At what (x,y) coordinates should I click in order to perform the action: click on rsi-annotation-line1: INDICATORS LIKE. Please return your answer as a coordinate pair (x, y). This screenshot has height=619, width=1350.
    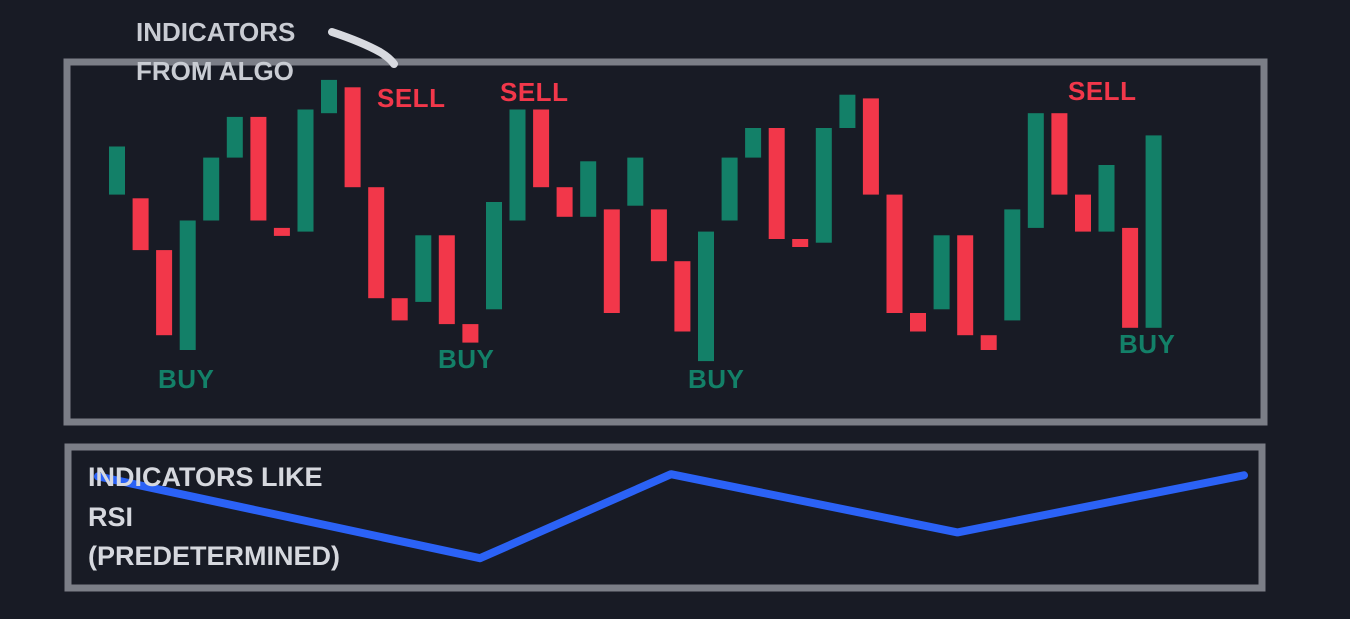
    Looking at the image, I should click on (205, 477).